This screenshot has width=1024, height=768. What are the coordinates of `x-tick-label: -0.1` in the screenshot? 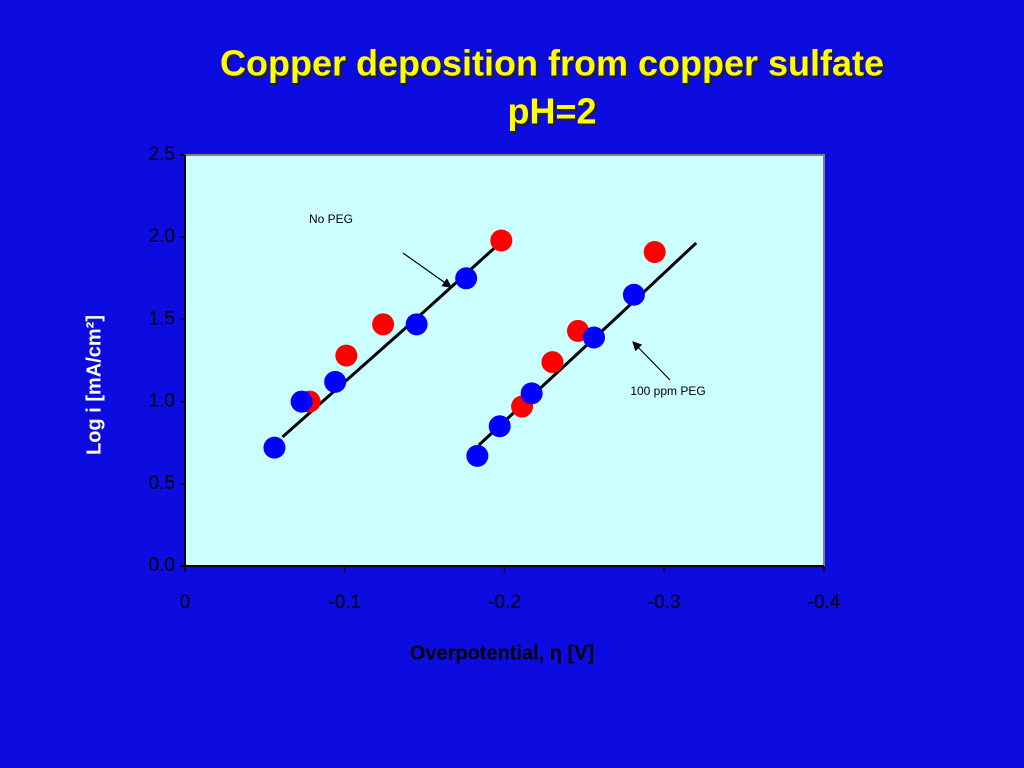 It's located at (344, 602).